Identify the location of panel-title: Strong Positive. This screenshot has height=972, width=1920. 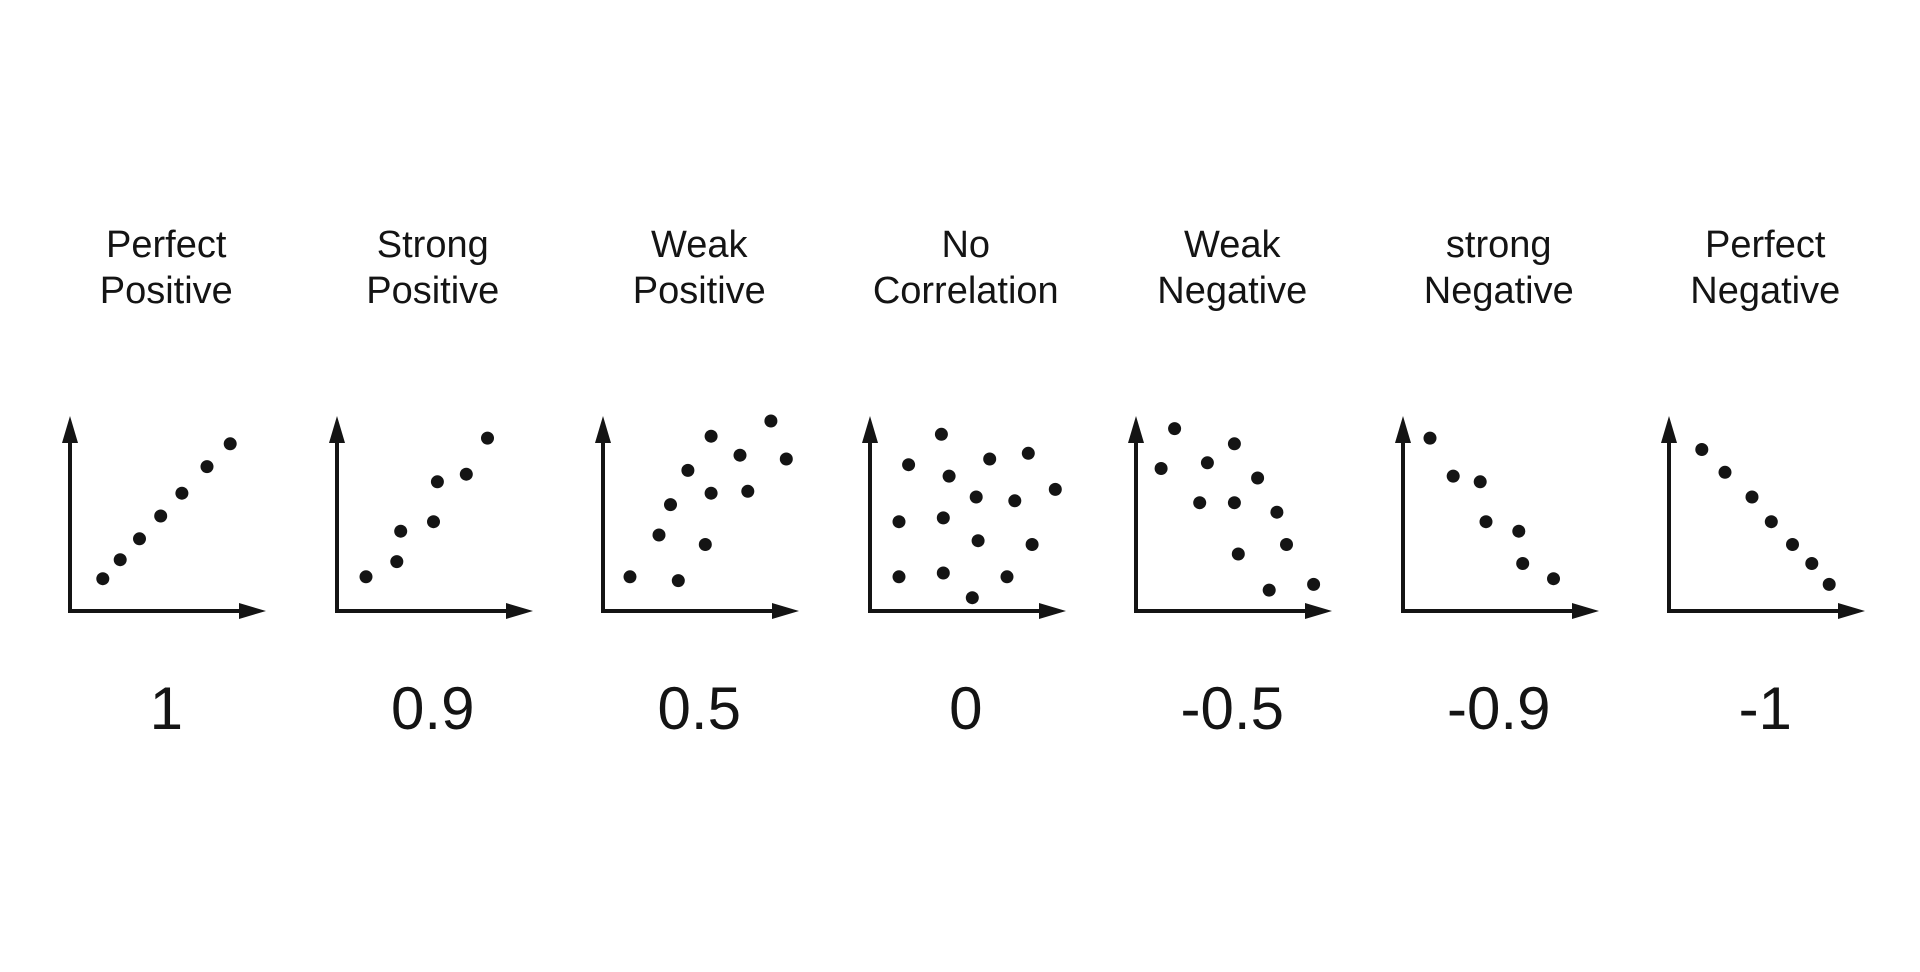
(432, 268).